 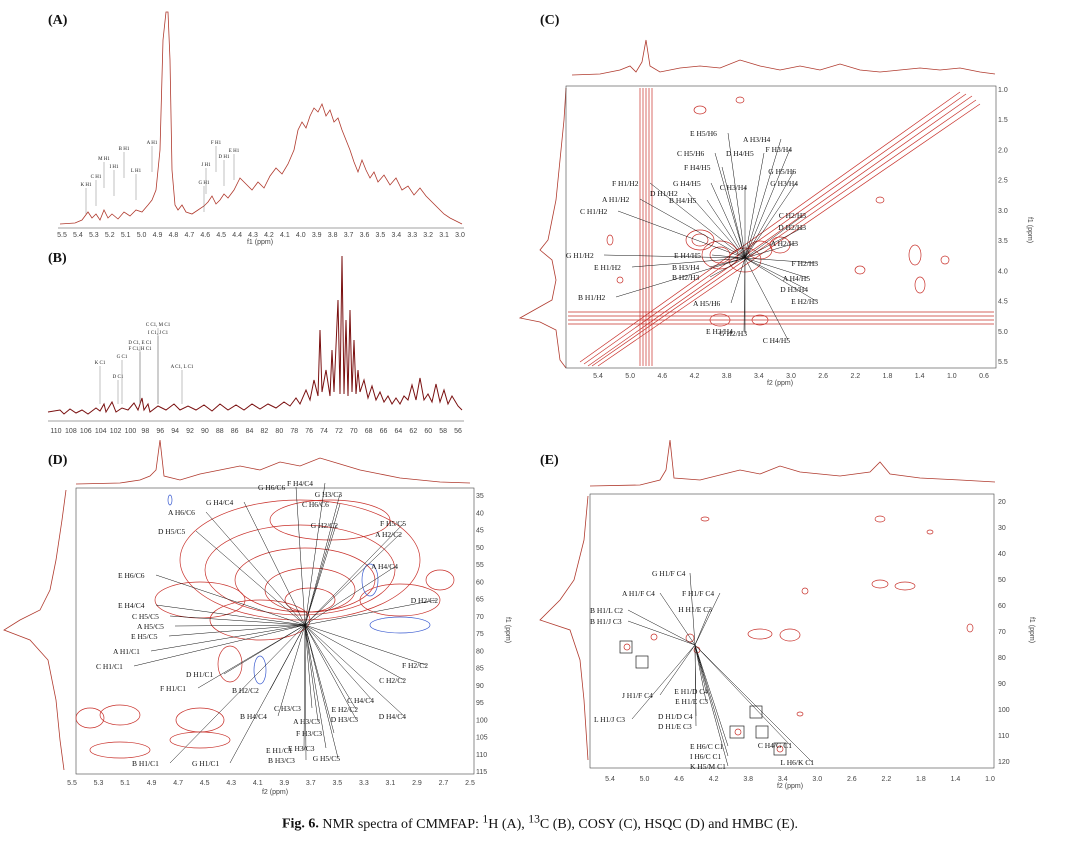 I want to click on cross-peak-label: C H3/H4, so click(x=734, y=187).